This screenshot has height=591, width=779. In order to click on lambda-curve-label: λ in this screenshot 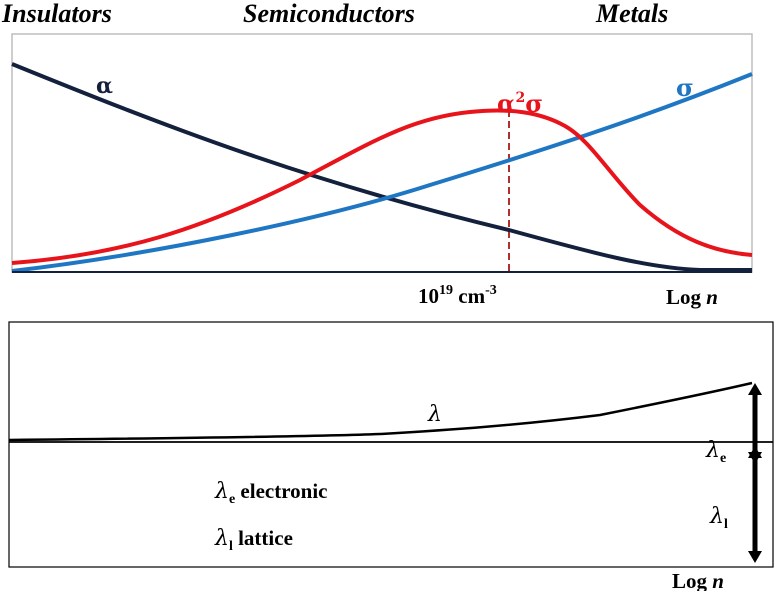, I will do `click(434, 414)`.